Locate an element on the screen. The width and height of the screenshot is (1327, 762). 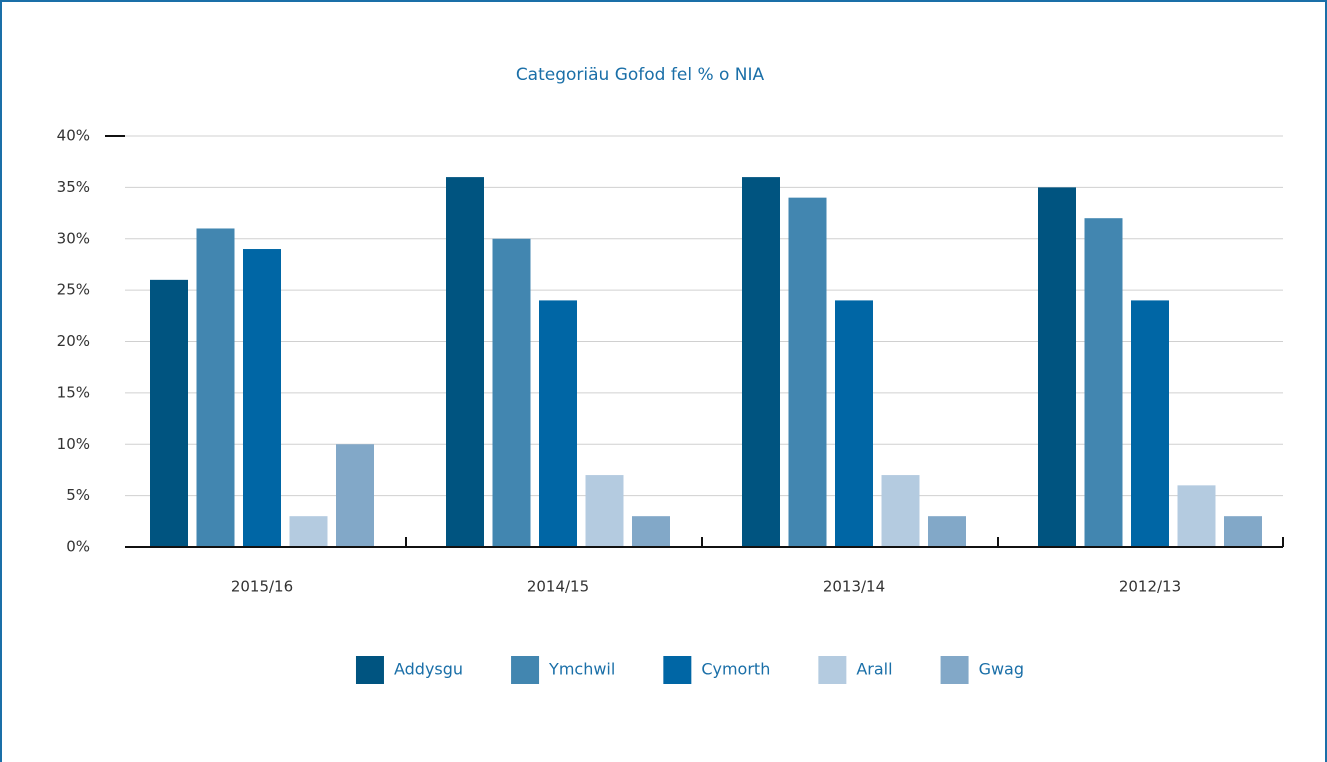
legend-label: Addysgu is located at coordinates (428, 669).